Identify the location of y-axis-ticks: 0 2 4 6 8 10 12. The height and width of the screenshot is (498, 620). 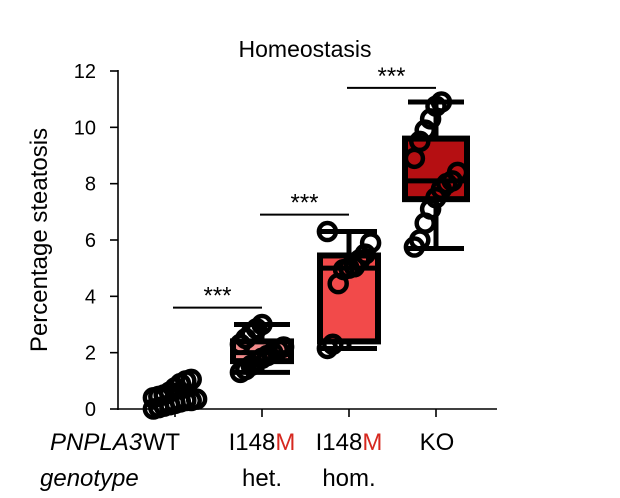
(96, 241).